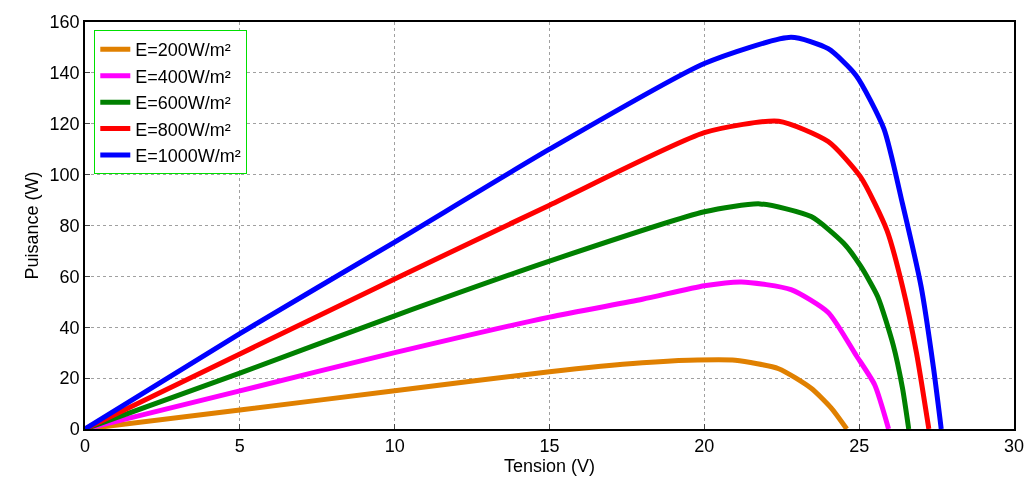 The height and width of the screenshot is (491, 1036). I want to click on x-tick-label: 30, so click(1014, 446).